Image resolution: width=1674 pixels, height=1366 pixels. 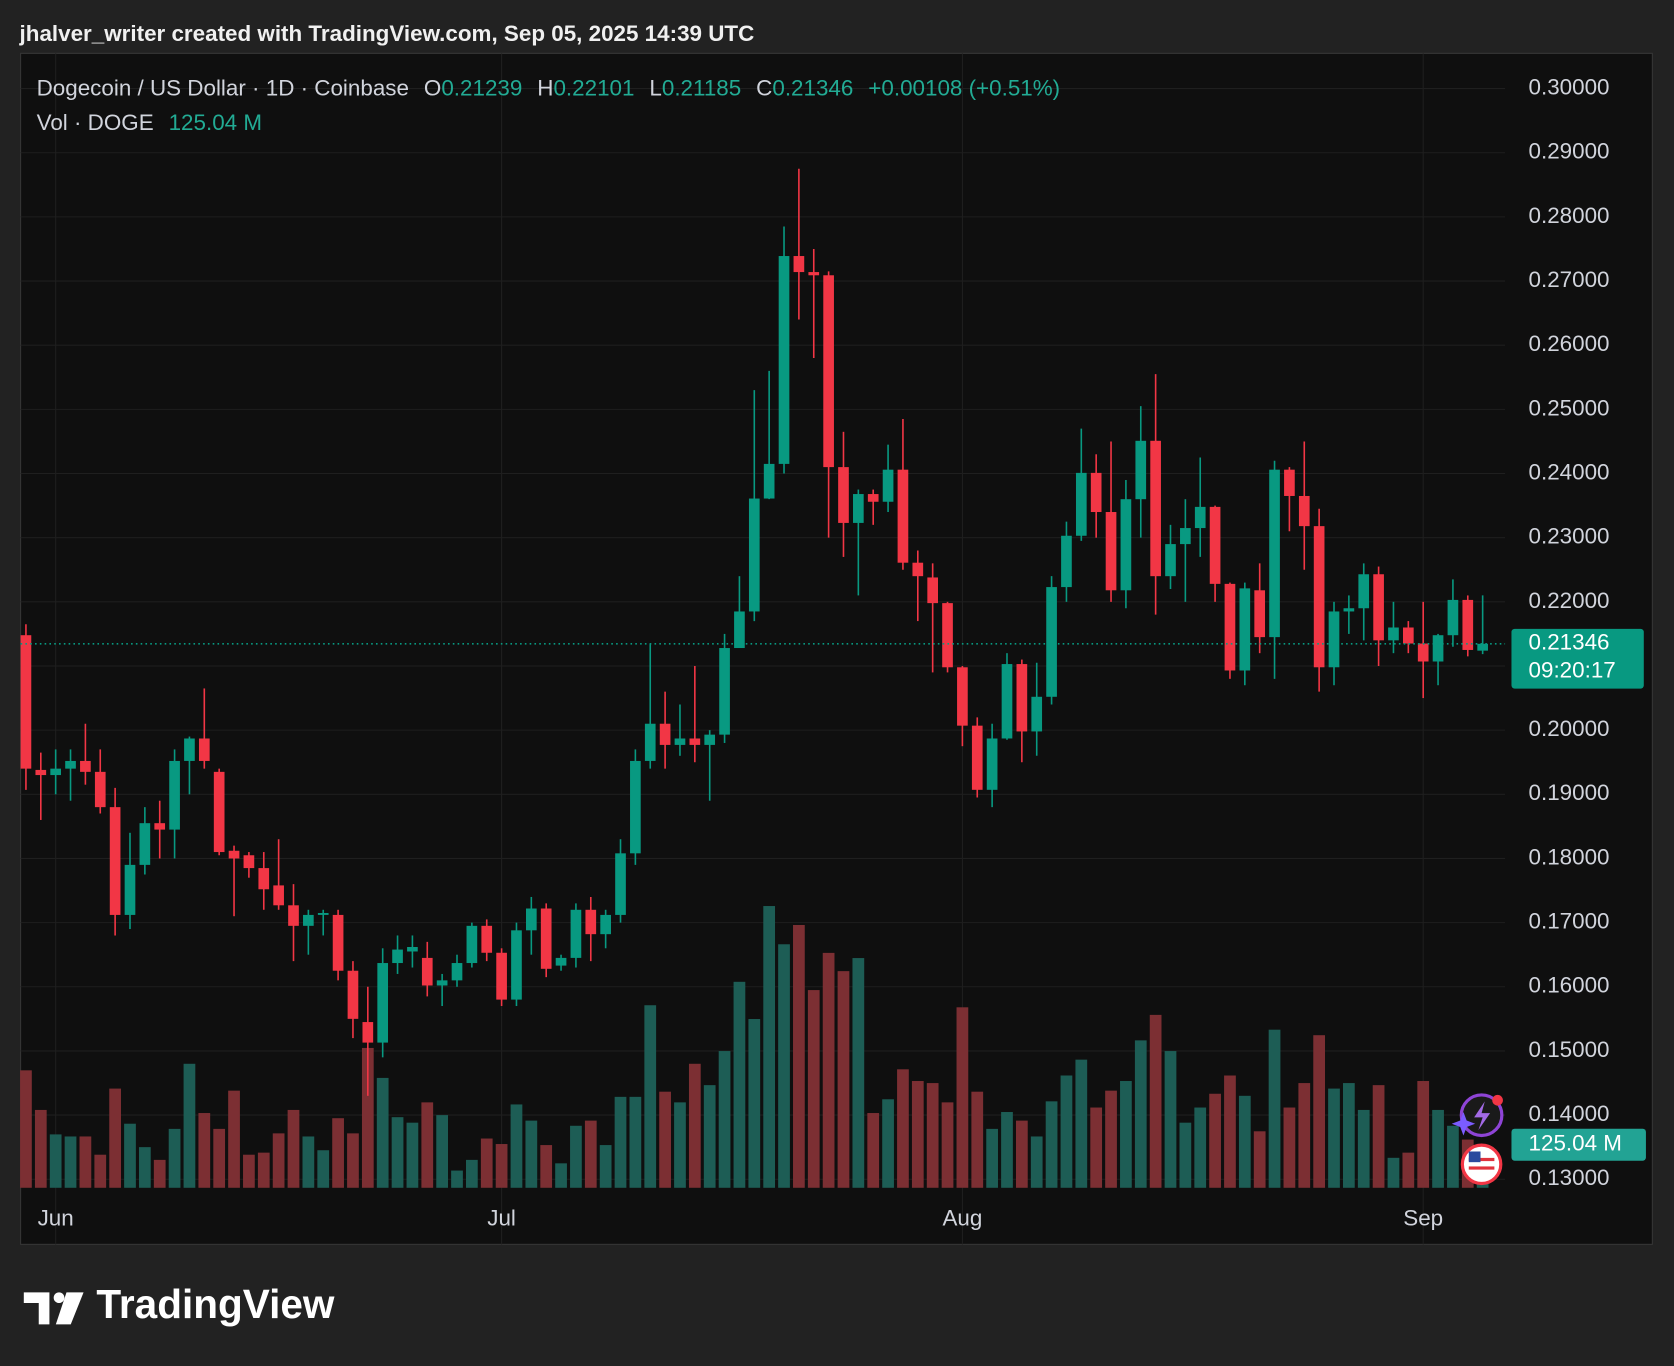 I want to click on overlay-icons, so click(x=1477, y=1139).